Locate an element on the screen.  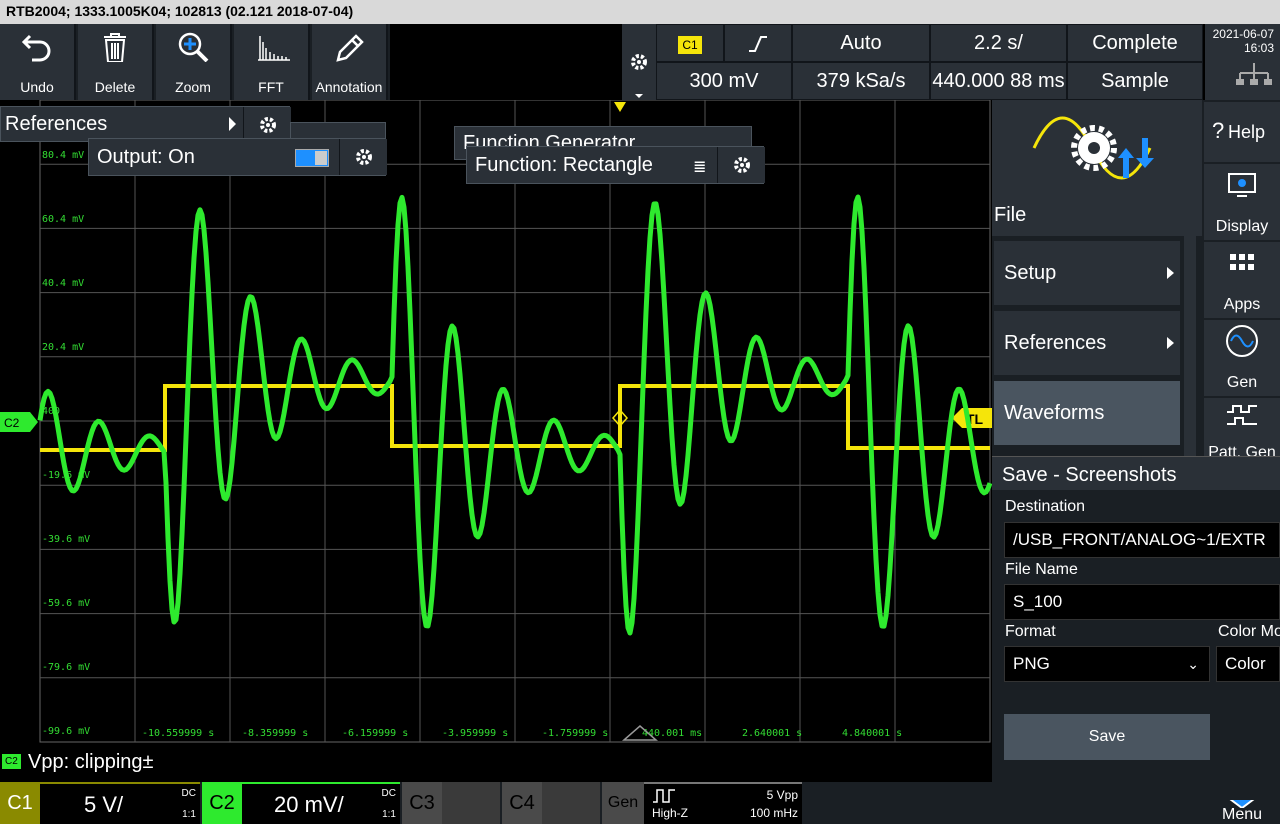
gen-button: Gen is located at coordinates (1242, 358).